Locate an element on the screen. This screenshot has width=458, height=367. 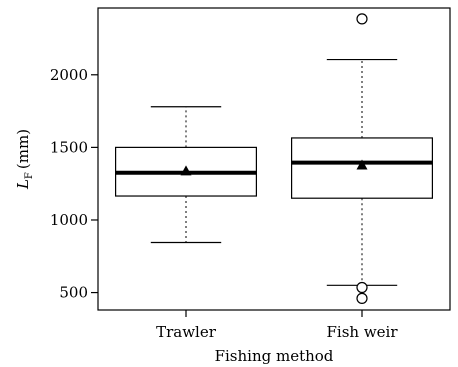
y-tick-label: 2000 is located at coordinates (69, 75).